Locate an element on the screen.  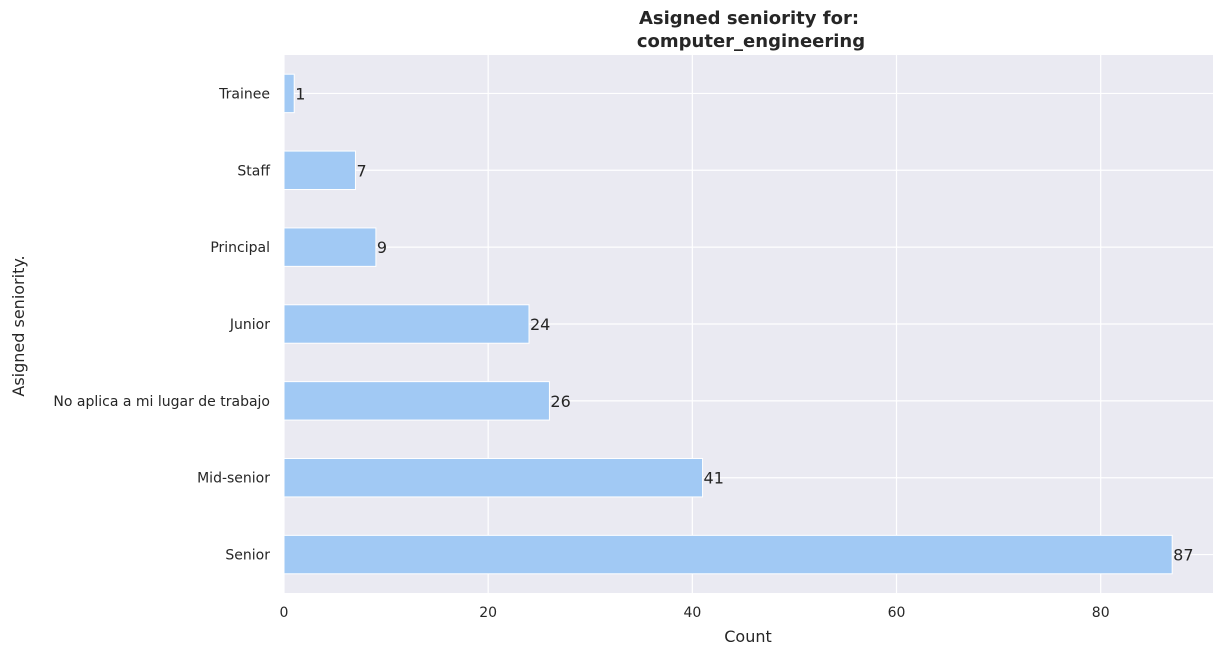
y-tick-label: No aplica a mi lugar de trabajo is located at coordinates (161, 402).